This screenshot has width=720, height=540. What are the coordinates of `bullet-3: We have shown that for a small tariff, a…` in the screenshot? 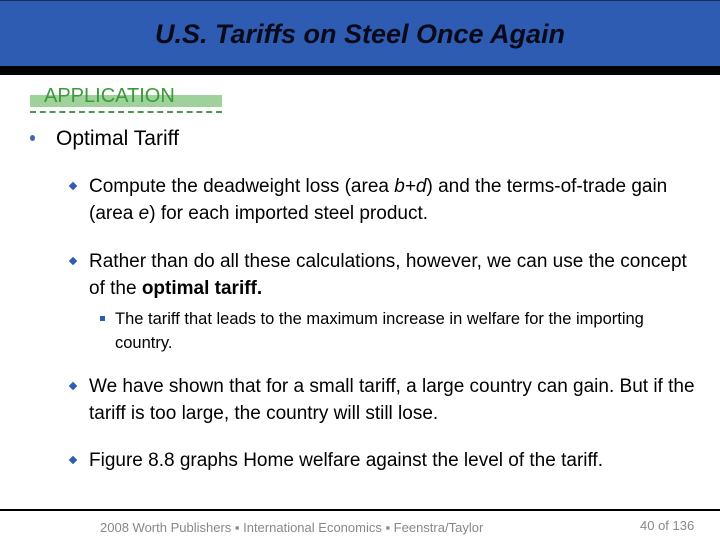 It's located at (392, 400).